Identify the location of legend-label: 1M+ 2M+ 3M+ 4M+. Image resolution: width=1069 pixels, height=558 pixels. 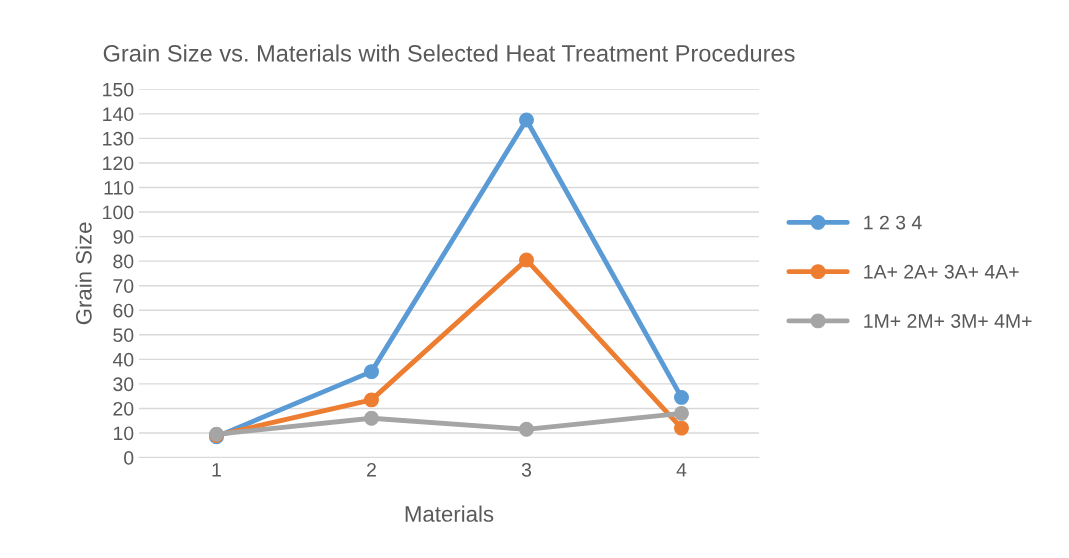
(948, 321).